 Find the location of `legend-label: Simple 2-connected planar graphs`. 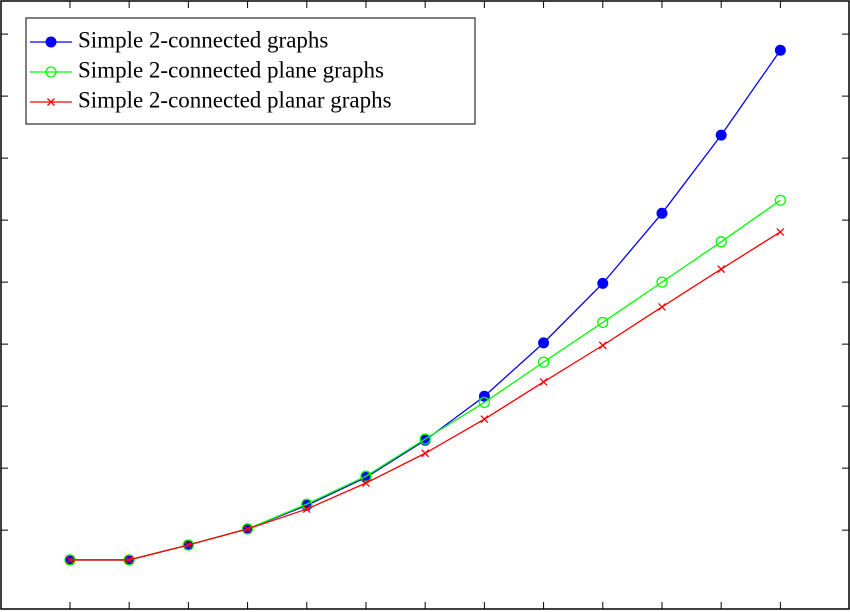

legend-label: Simple 2-connected planar graphs is located at coordinates (235, 99).